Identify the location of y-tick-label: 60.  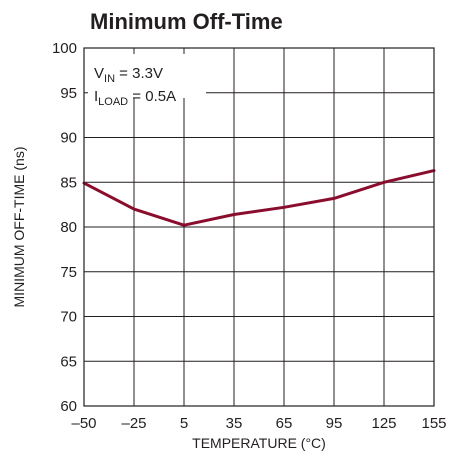
(68, 406).